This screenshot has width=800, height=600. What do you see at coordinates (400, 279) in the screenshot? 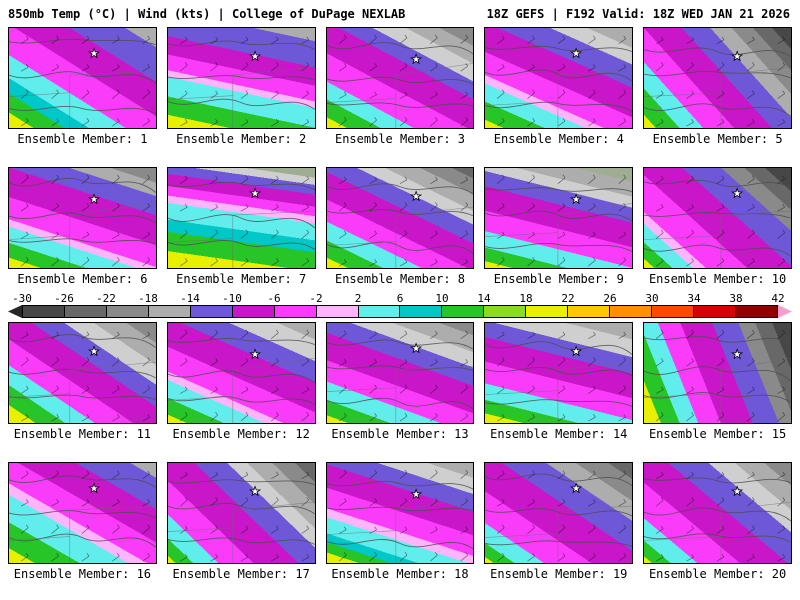
I see `ensemble-member-label: Ensemble Member: 8` at bounding box center [400, 279].